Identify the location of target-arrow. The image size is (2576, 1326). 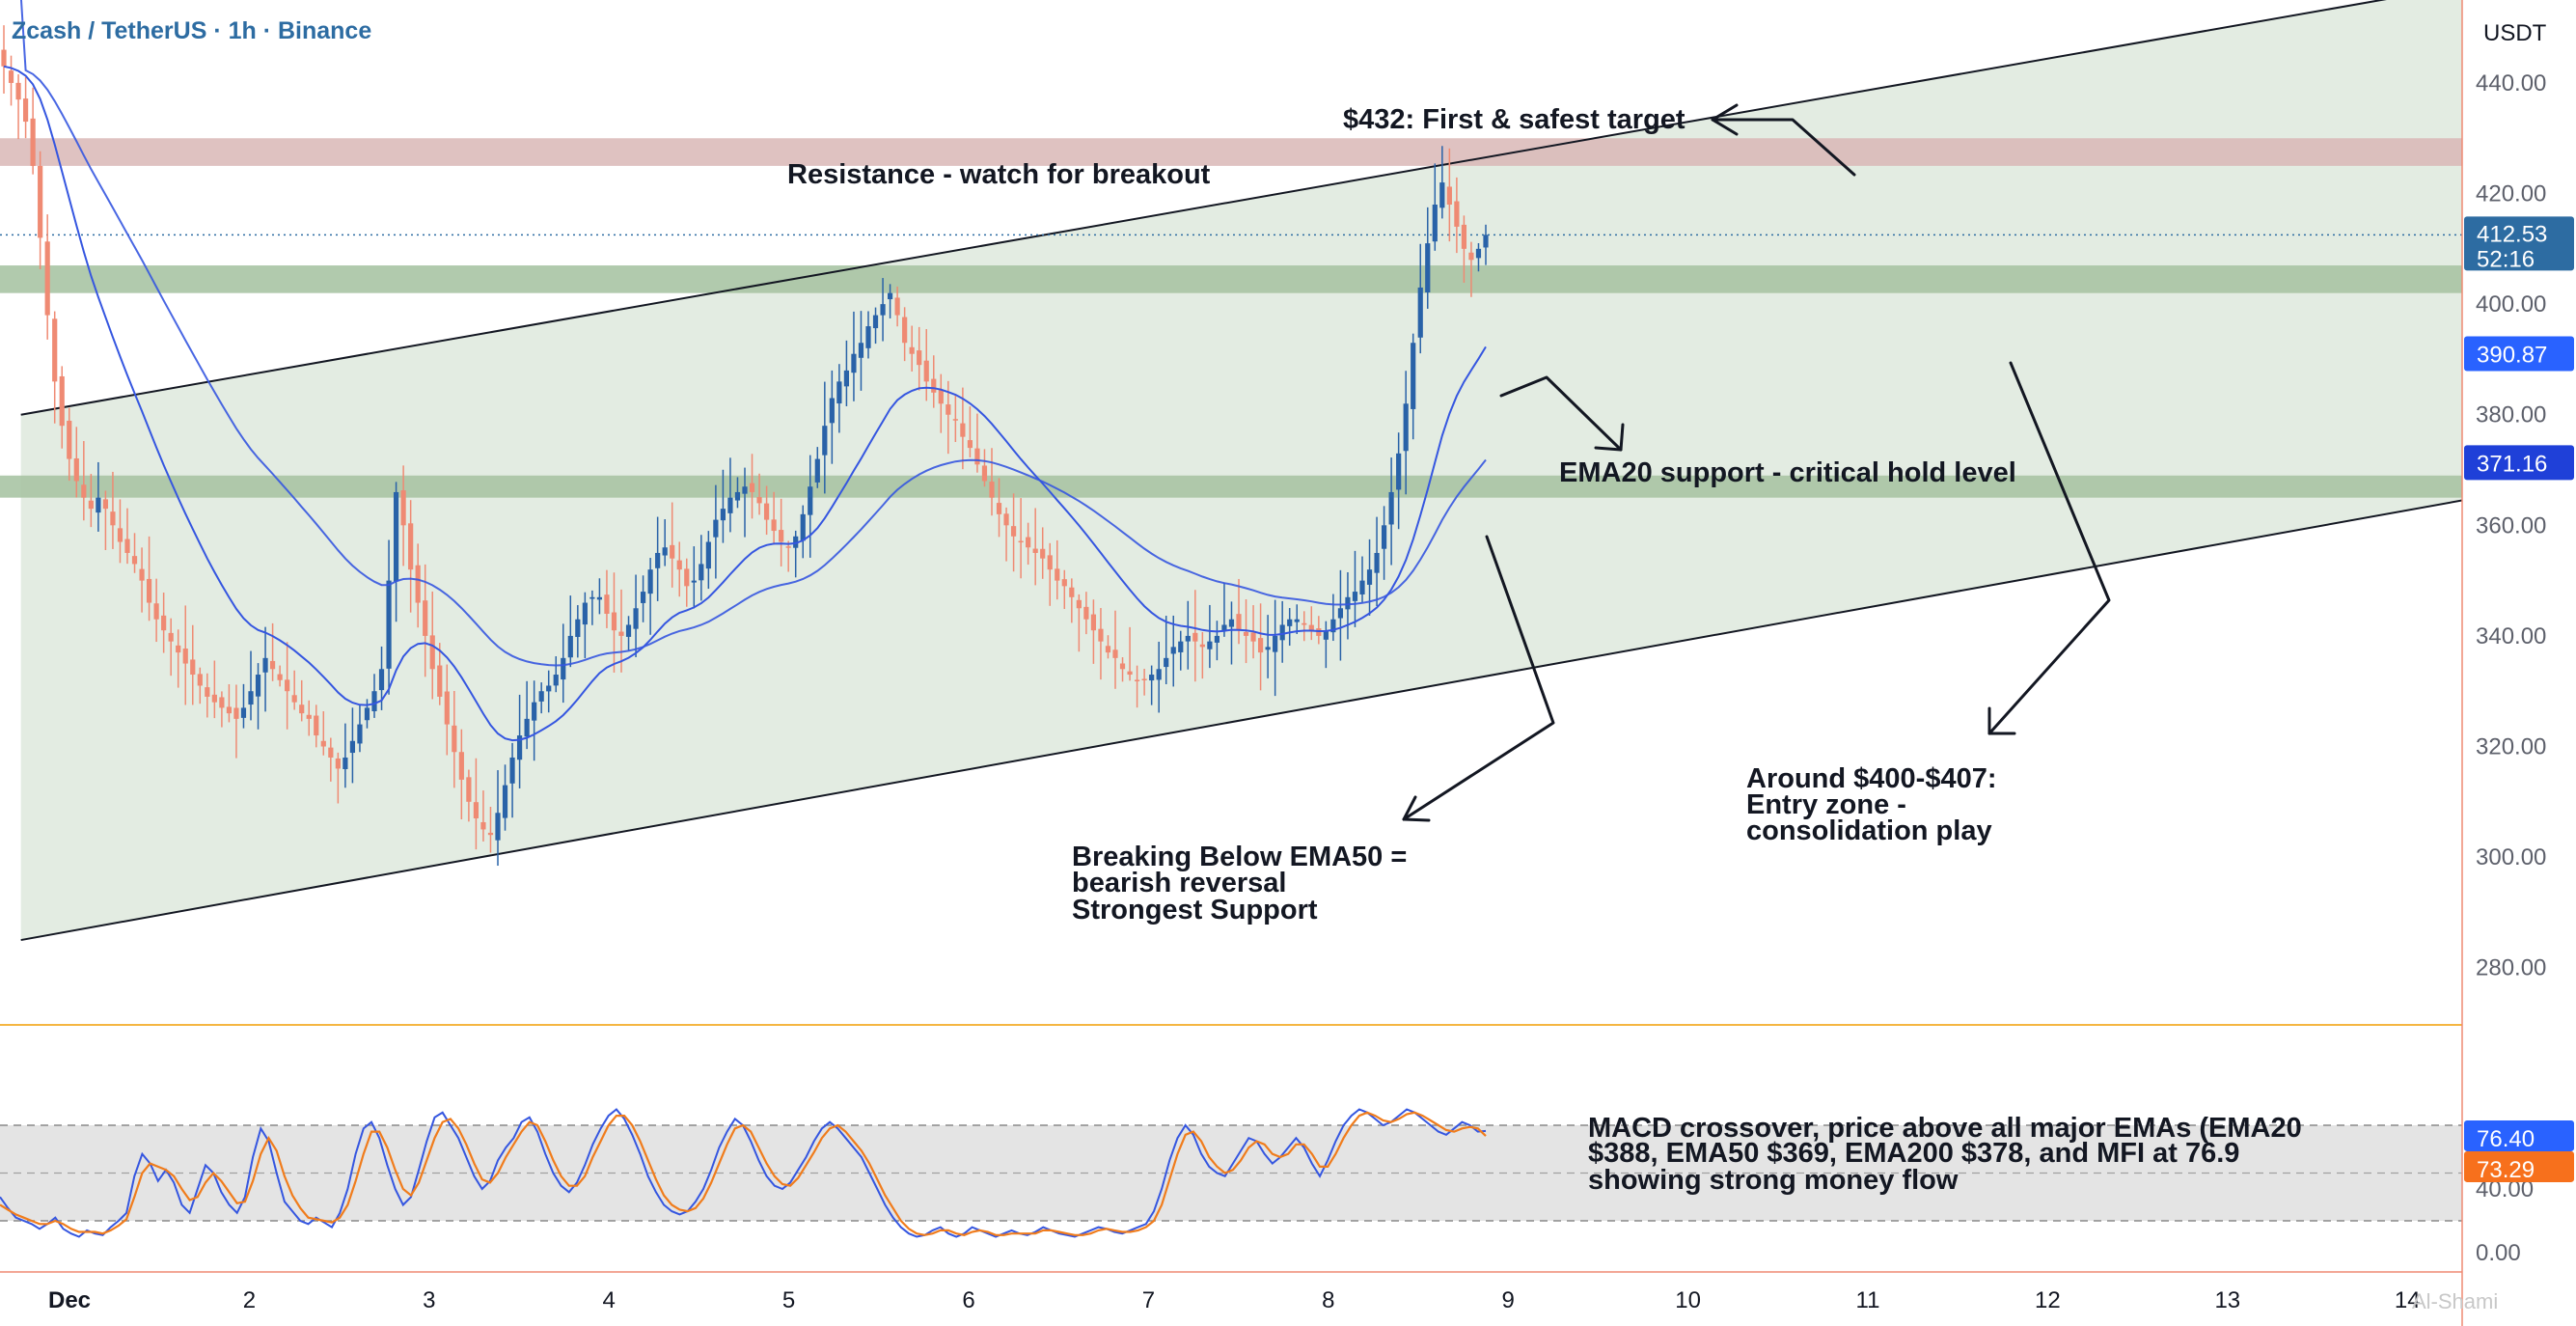
(1783, 148).